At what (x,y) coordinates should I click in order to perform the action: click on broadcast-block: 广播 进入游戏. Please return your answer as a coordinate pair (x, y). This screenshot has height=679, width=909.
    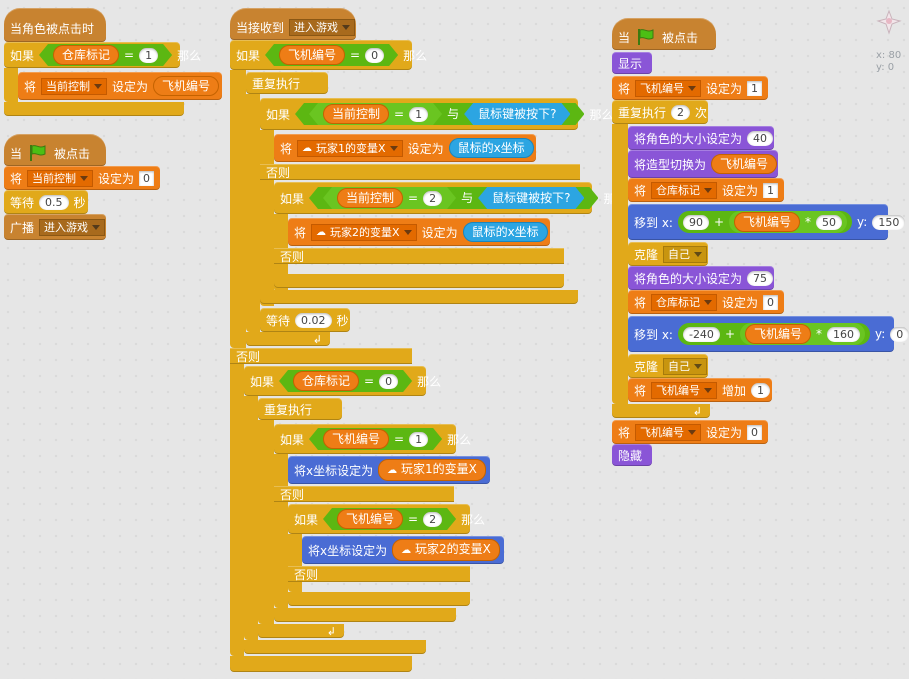
    Looking at the image, I should click on (55, 227).